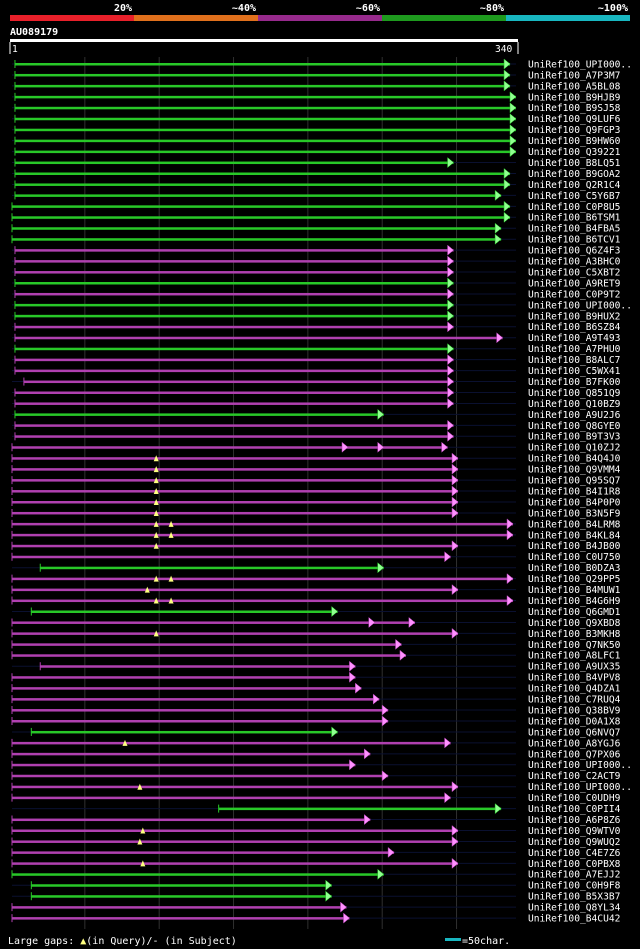 The image size is (640, 949). I want to click on hit-row: UniRef100_A9RET9, so click(316, 283).